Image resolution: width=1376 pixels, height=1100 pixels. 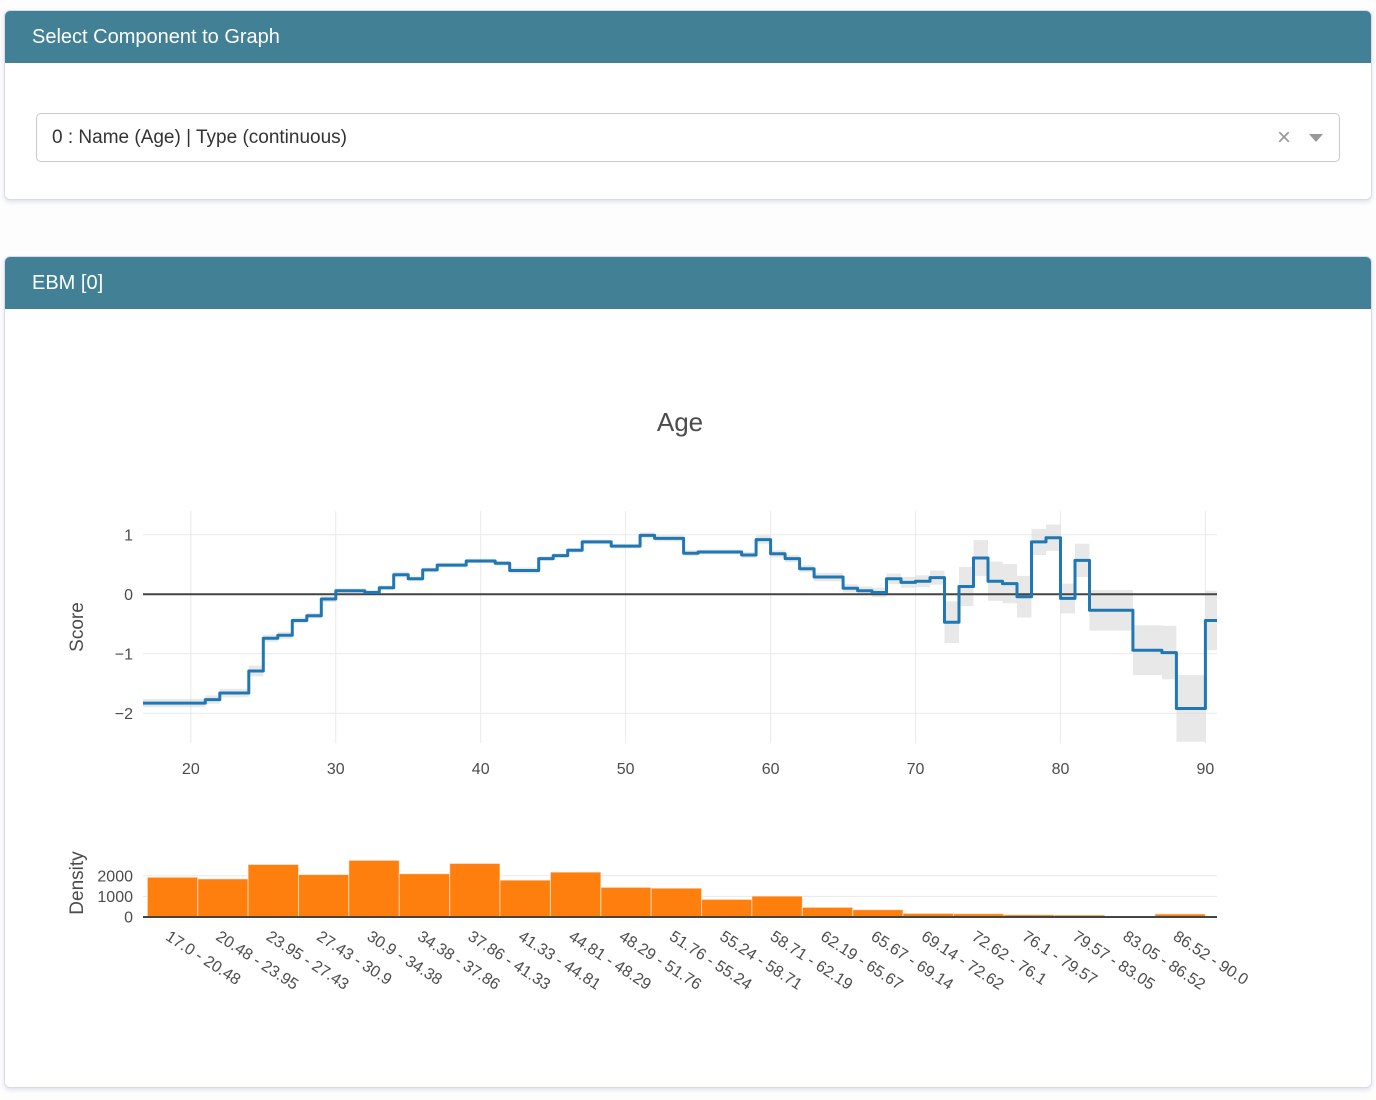 I want to click on svg-text: 1, so click(x=128, y=535).